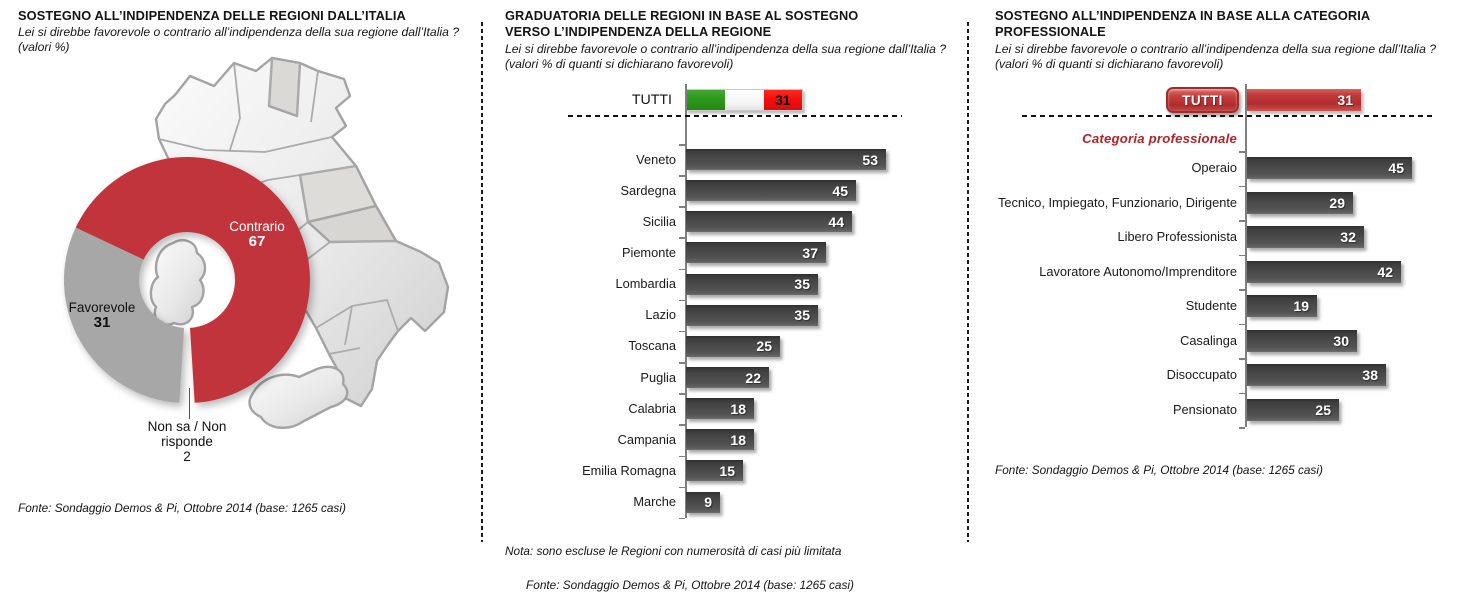 The width and height of the screenshot is (1457, 606). Describe the element at coordinates (102, 307) in the screenshot. I see `slice-label: Favorevole` at that location.